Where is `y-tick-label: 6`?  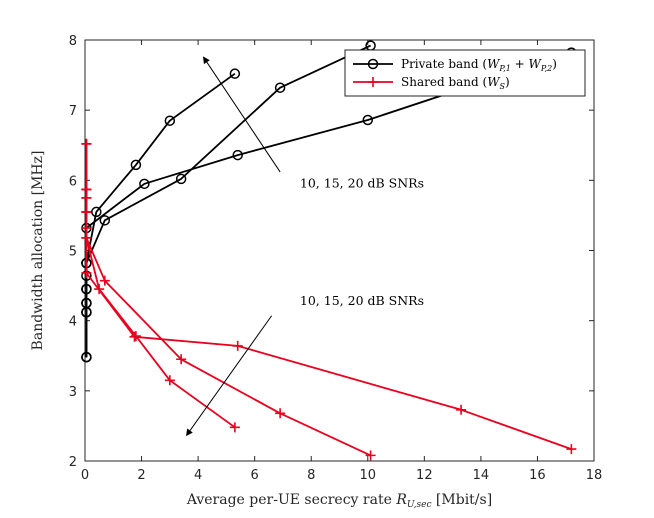
y-tick-label: 6 is located at coordinates (73, 181).